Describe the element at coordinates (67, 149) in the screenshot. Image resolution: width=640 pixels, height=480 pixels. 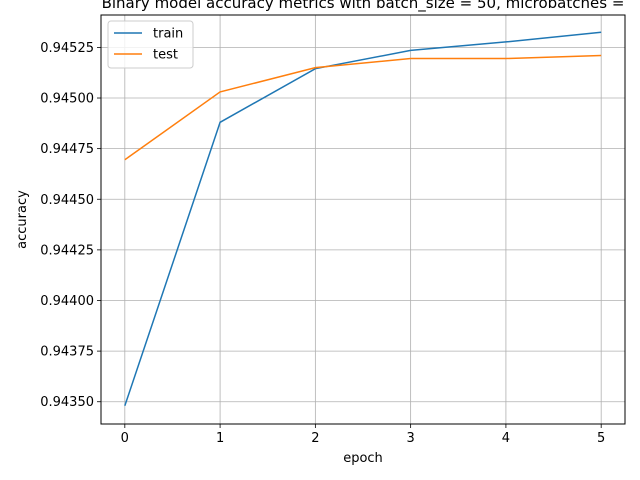
I see `y-tick-label: 0.94475` at that location.